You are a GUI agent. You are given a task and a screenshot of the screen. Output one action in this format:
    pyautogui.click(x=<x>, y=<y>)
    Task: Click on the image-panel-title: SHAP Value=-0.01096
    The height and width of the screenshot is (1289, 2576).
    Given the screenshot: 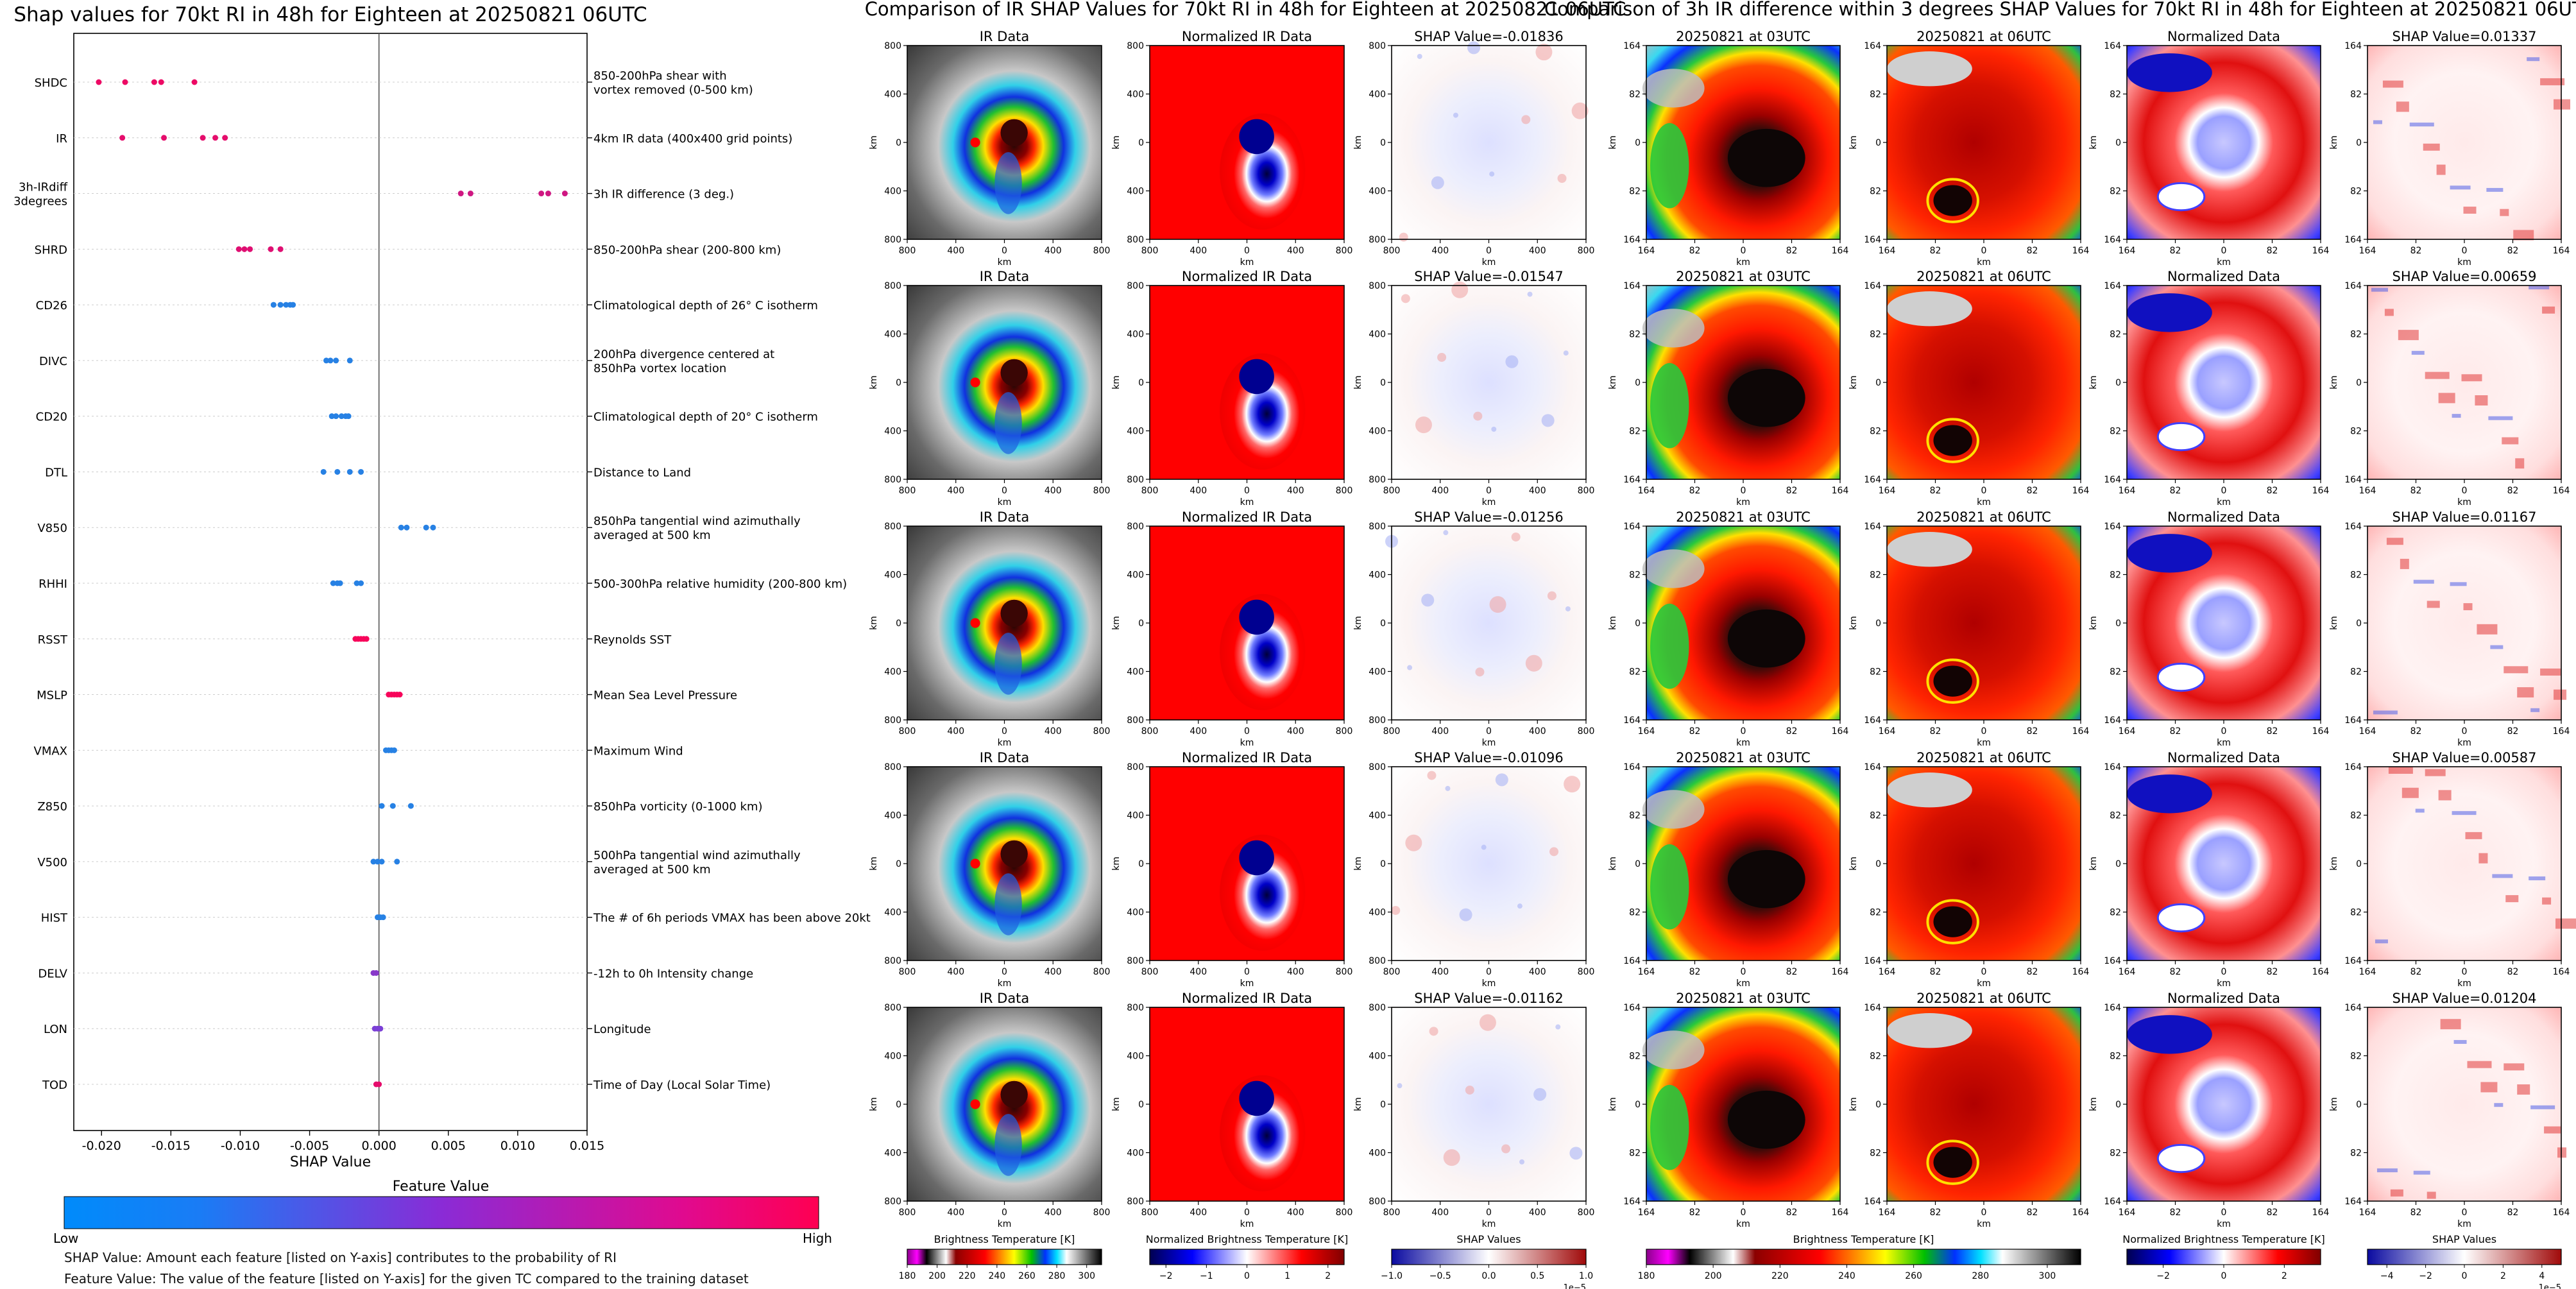 What is the action you would take?
    pyautogui.click(x=1489, y=757)
    